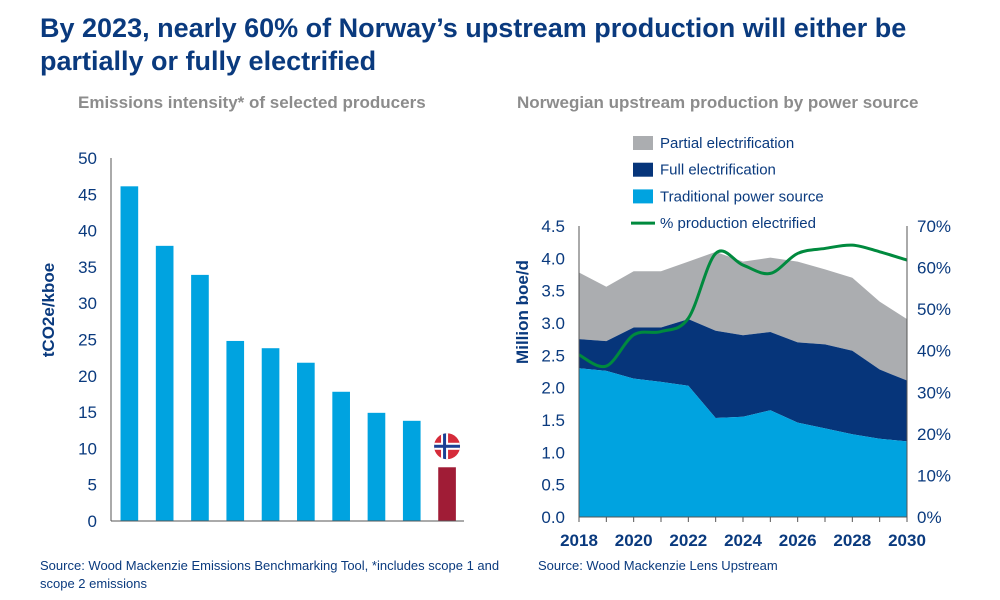  I want to click on flag-blue-h, so click(447, 446).